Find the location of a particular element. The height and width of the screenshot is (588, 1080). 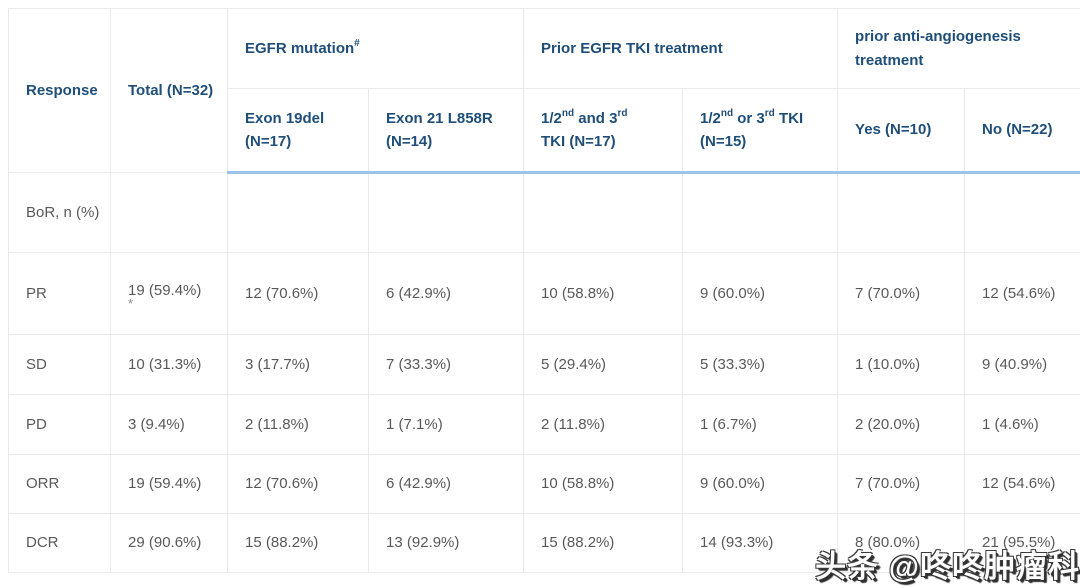

table-cell: 5 (29.4%) is located at coordinates (603, 364).